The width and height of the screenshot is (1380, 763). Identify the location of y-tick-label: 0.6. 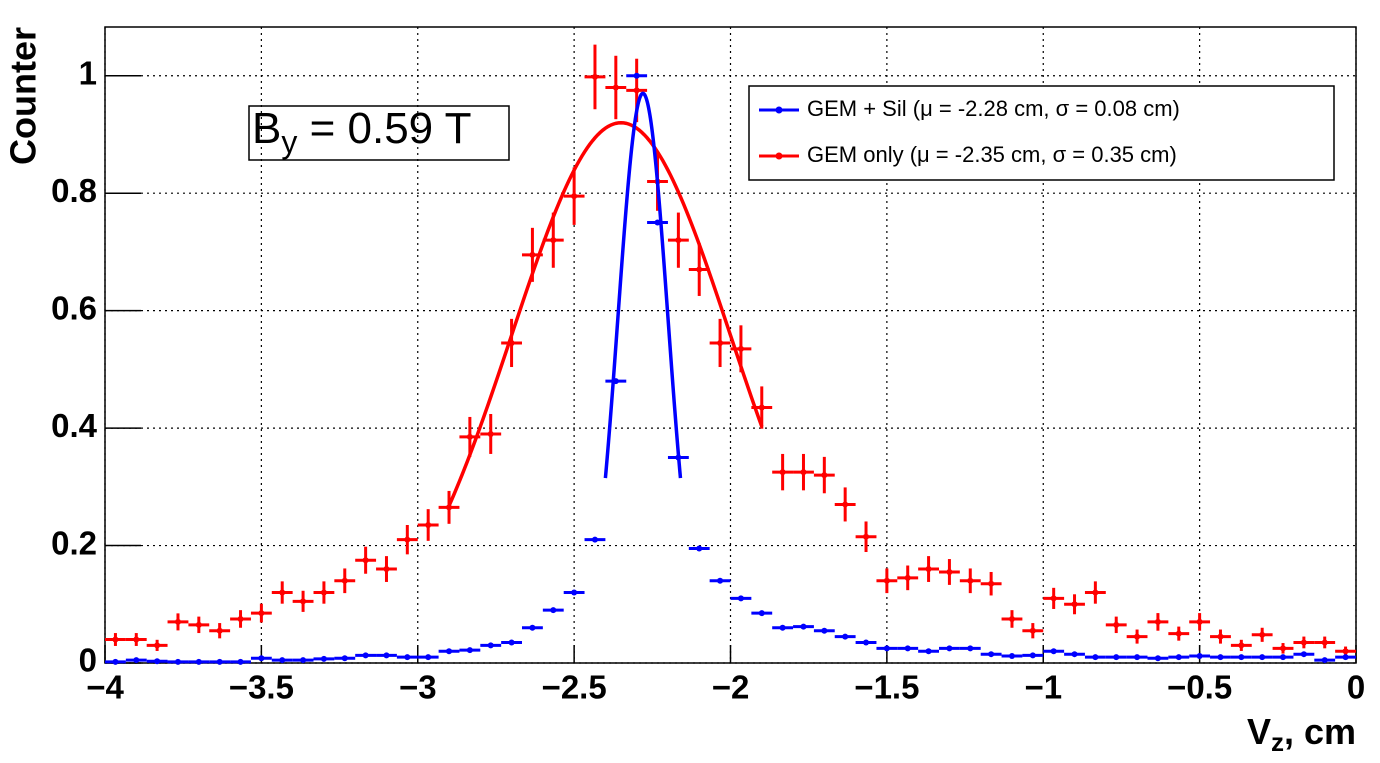
(74, 307).